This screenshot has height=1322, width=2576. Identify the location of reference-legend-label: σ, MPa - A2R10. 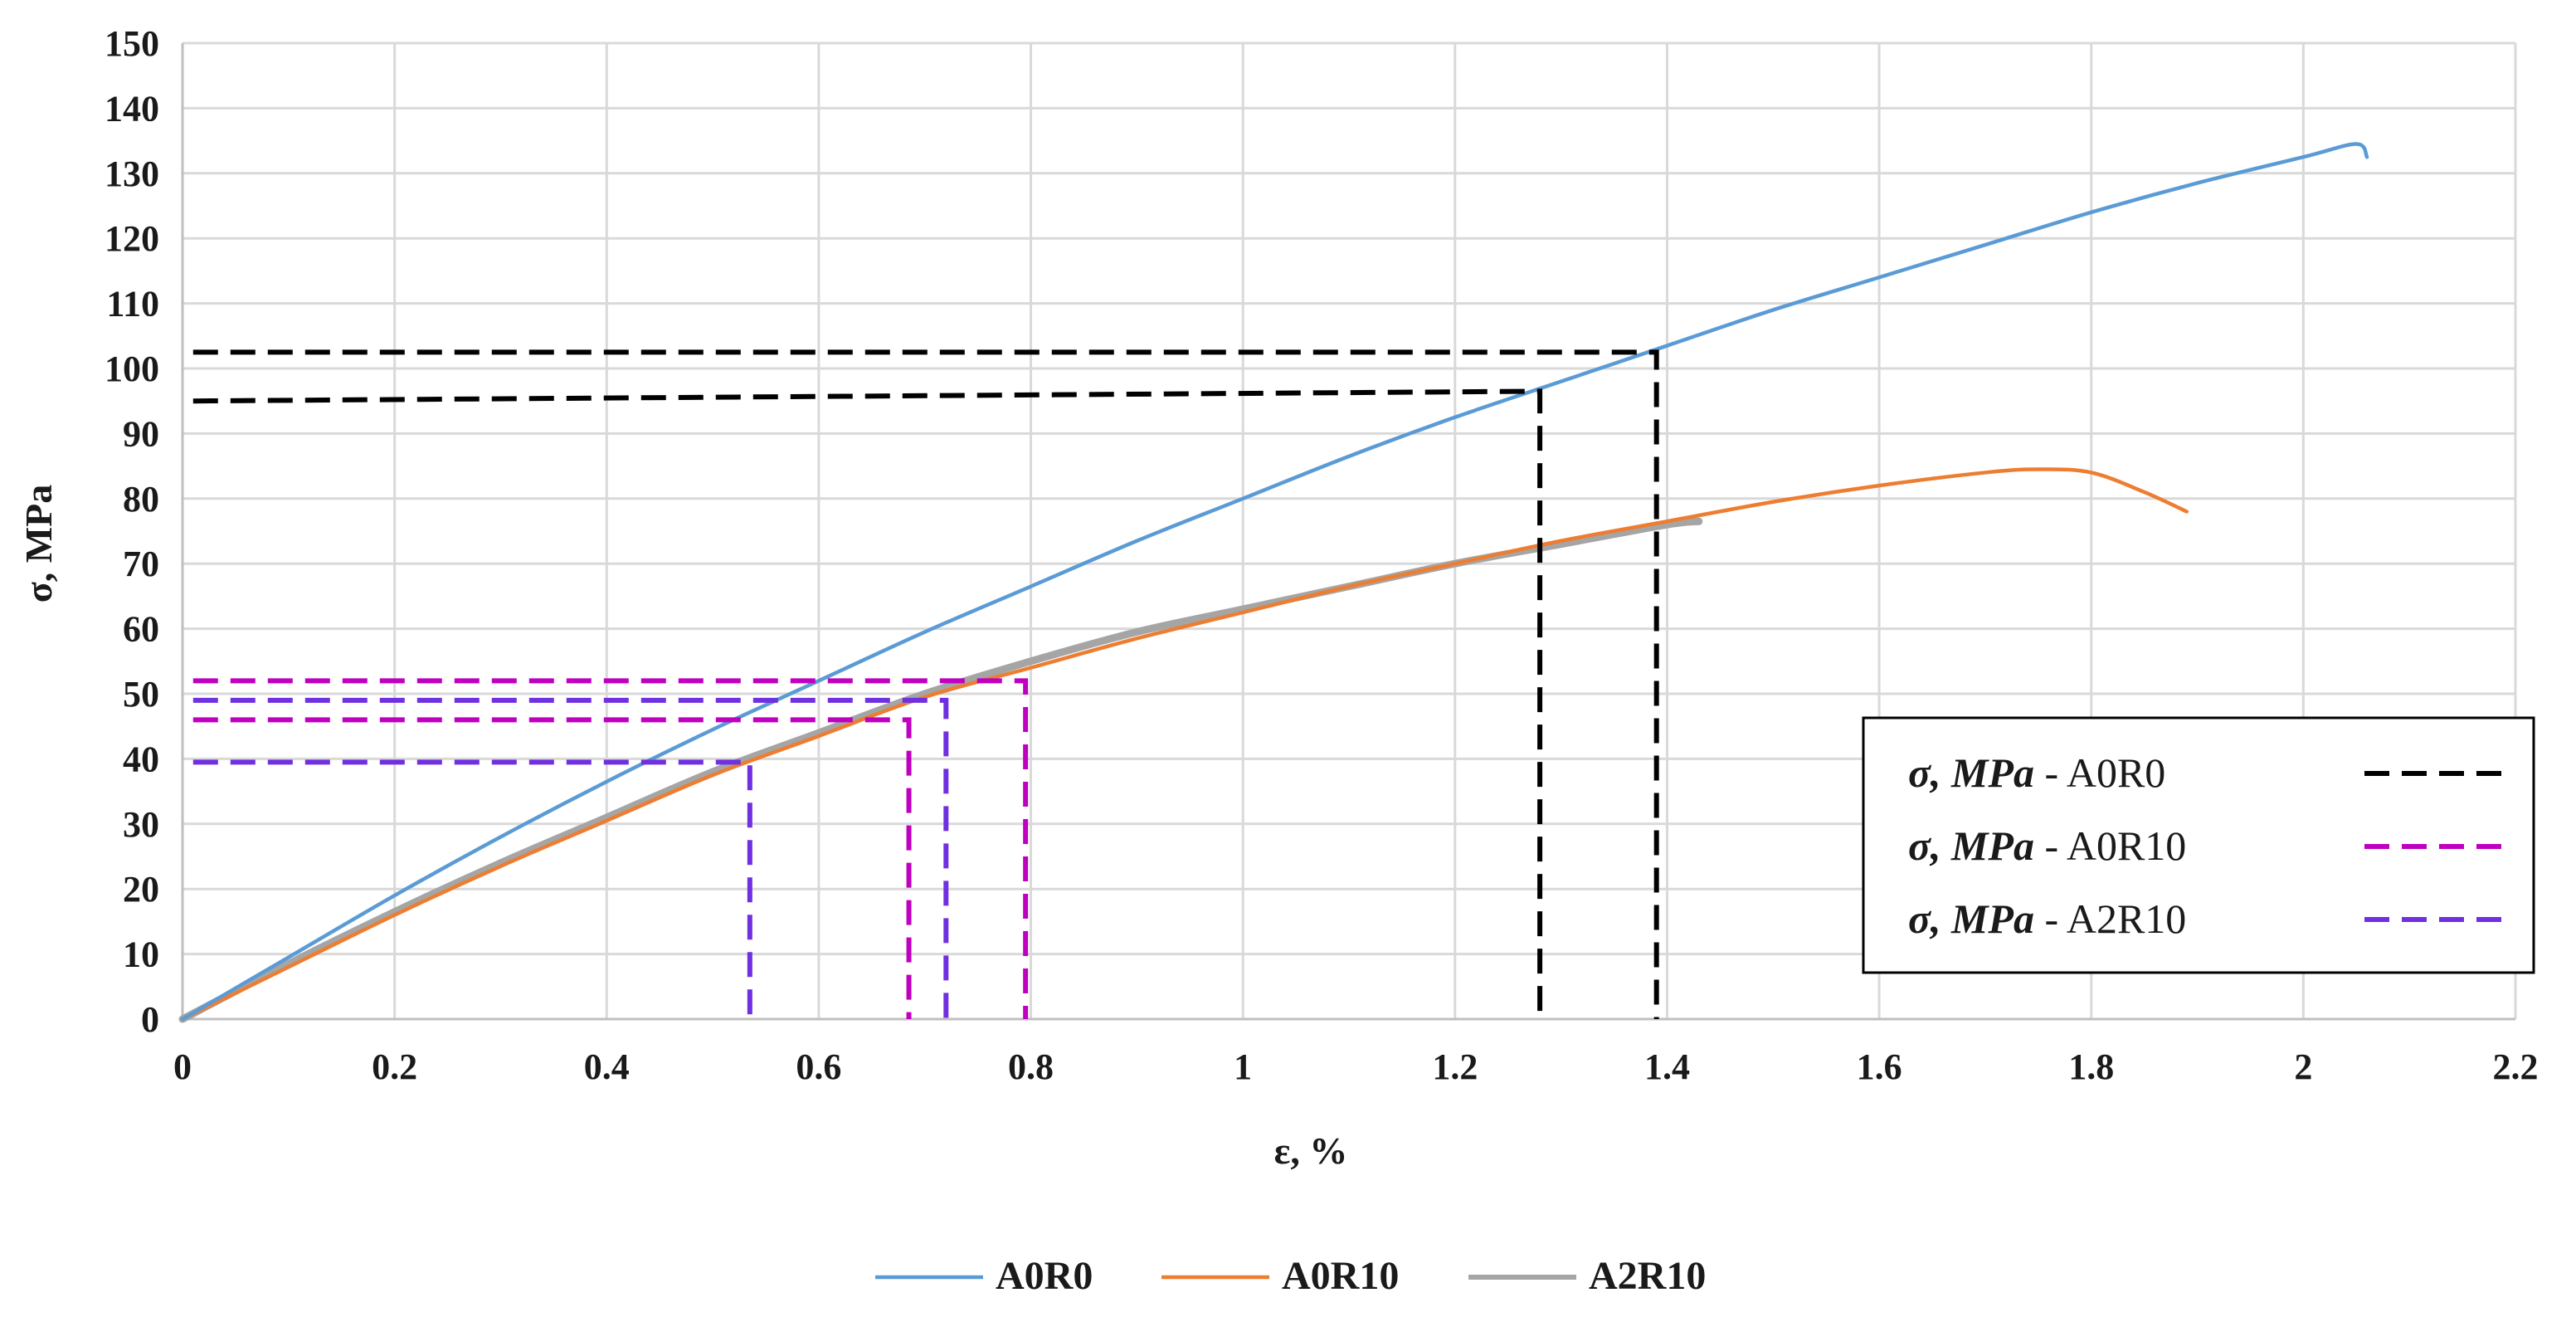
(2047, 918).